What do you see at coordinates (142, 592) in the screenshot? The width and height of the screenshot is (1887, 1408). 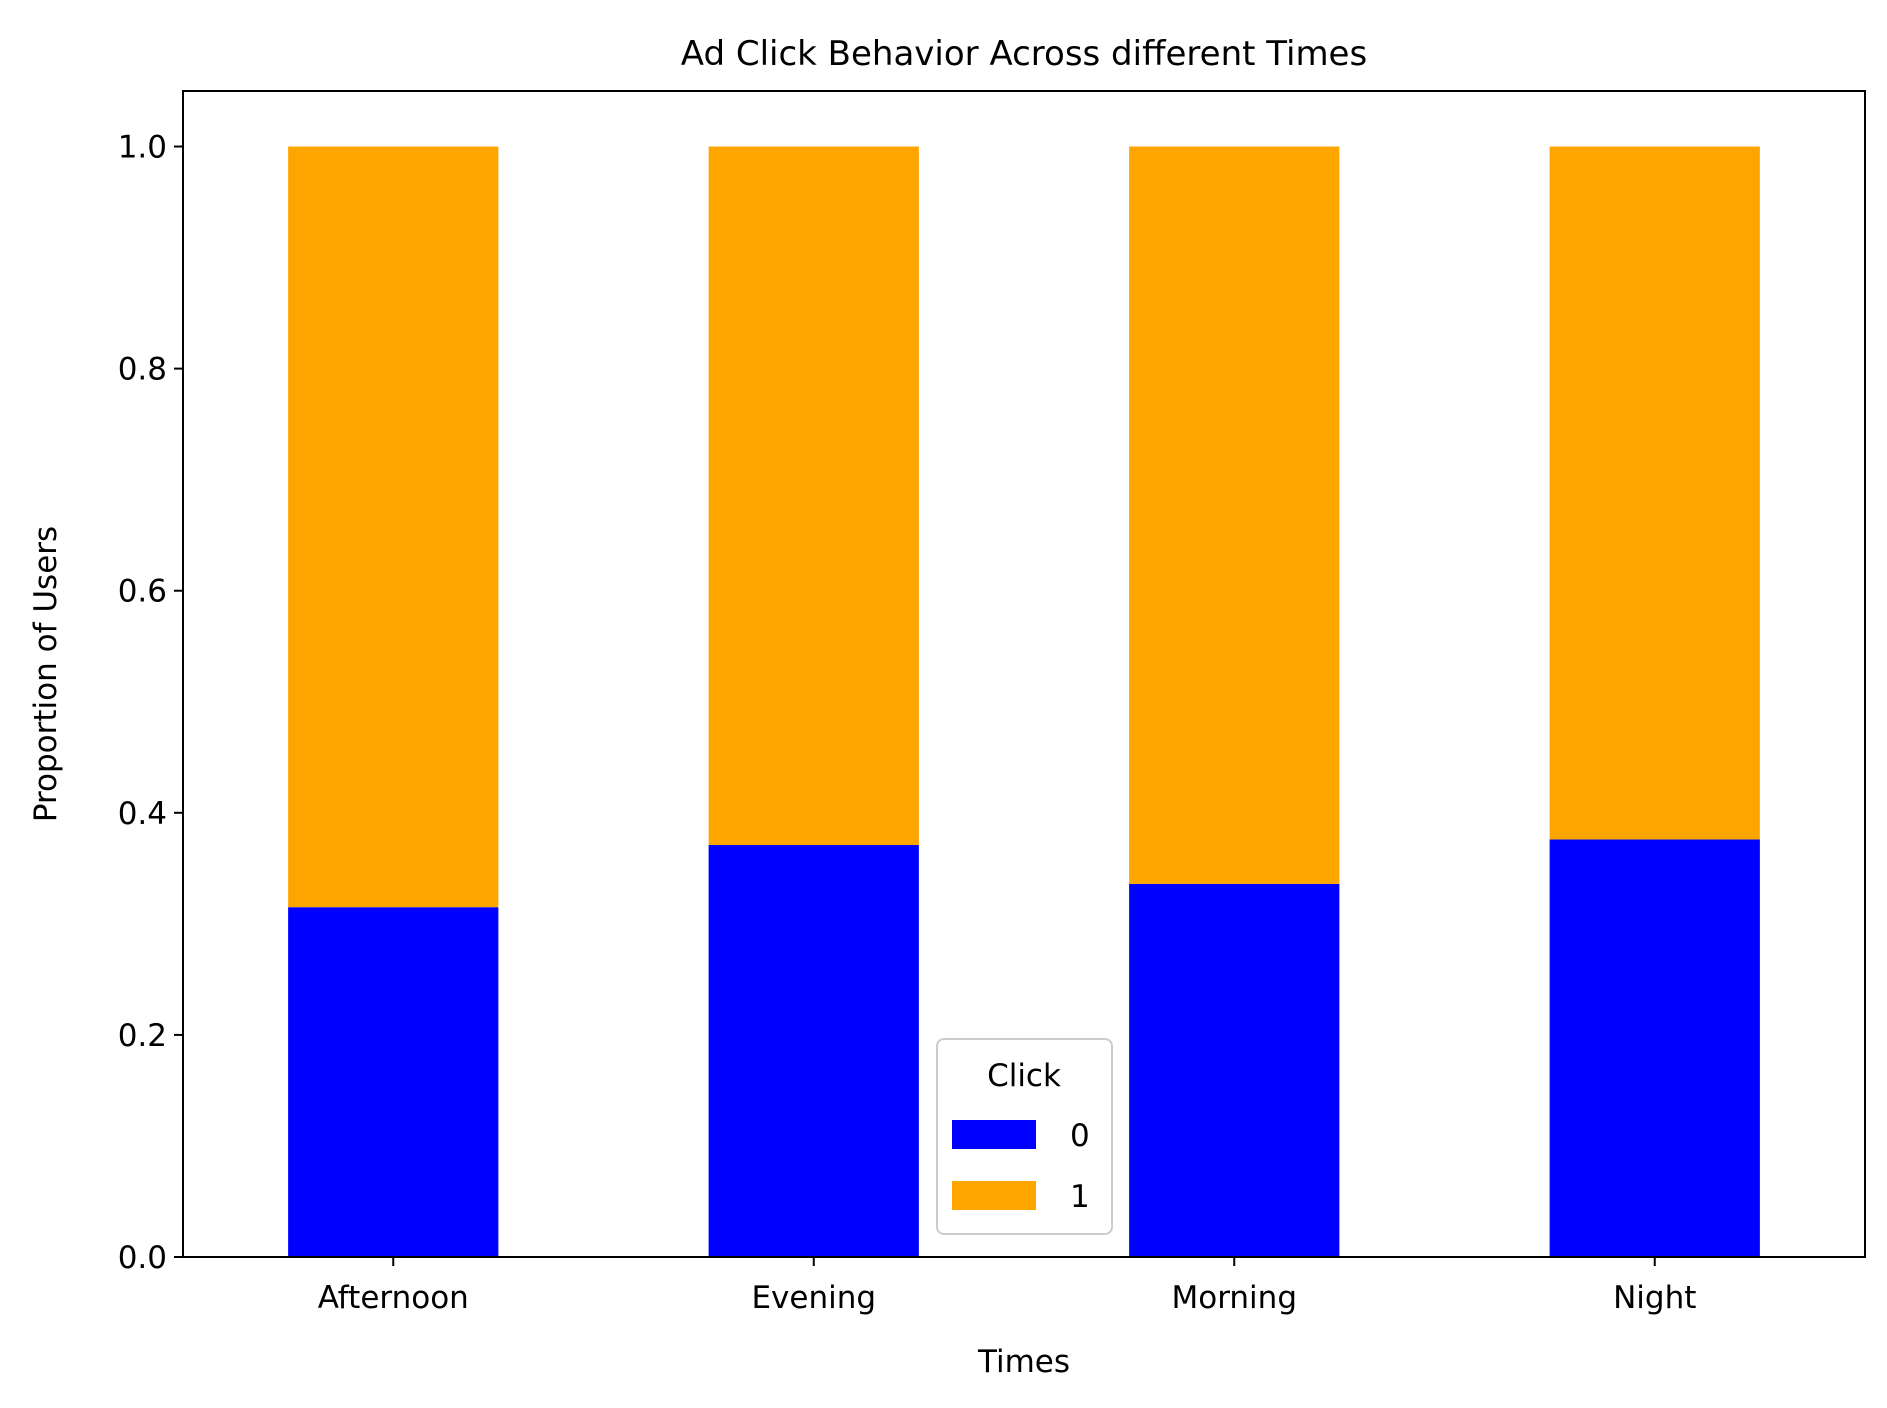 I see `y-tick-label: 0.6` at bounding box center [142, 592].